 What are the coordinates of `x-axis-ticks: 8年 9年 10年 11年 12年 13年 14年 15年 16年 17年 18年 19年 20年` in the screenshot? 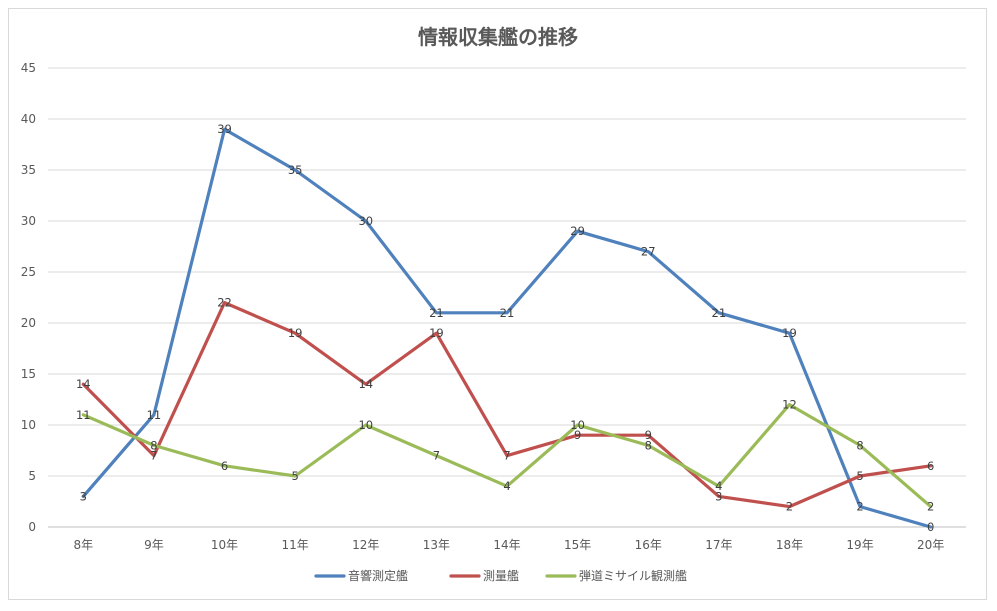 It's located at (508, 545).